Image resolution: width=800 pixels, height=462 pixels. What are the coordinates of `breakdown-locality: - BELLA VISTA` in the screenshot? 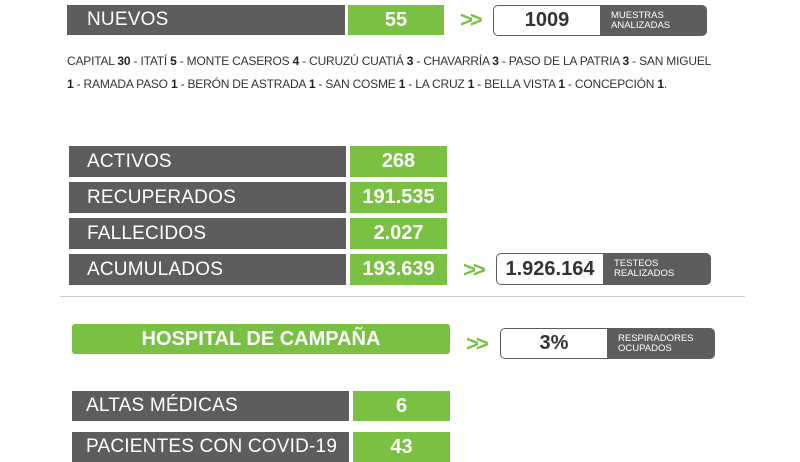 It's located at (516, 84).